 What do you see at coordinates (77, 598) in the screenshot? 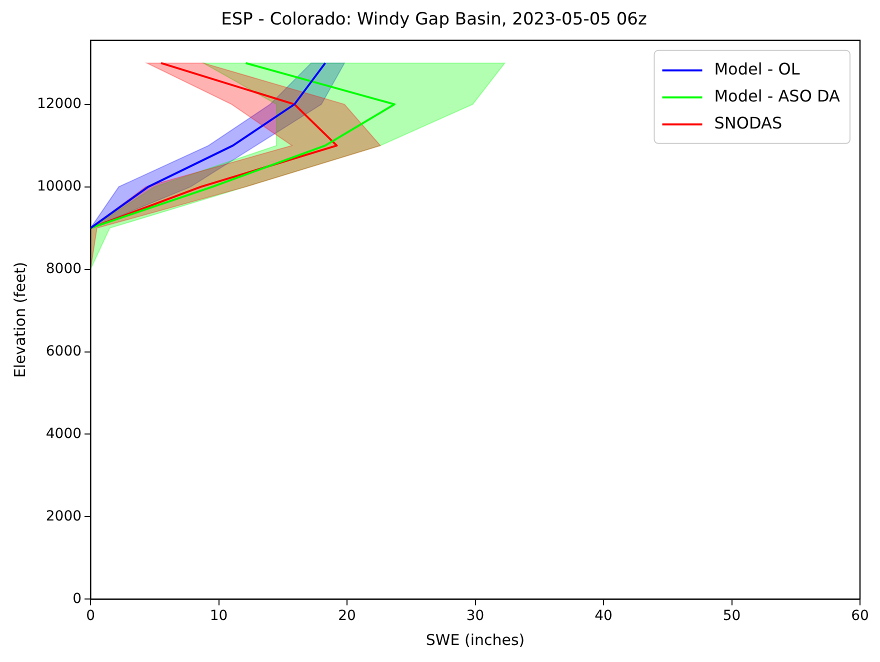
I see `y-tick-label: 0` at bounding box center [77, 598].